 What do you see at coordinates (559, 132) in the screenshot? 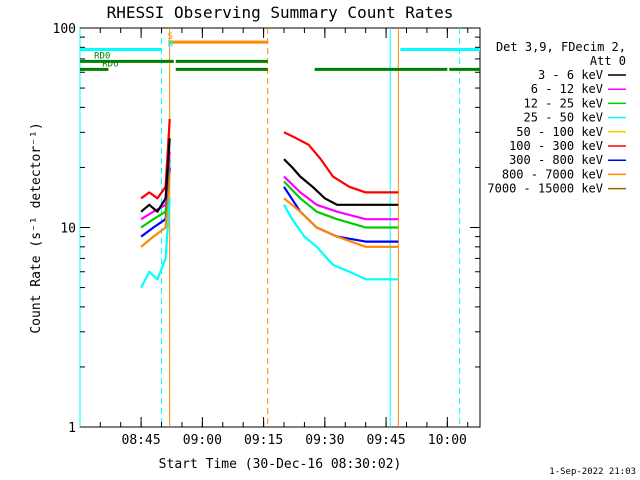
I see `legend-label-4: 50 - 100 keV` at bounding box center [559, 132].